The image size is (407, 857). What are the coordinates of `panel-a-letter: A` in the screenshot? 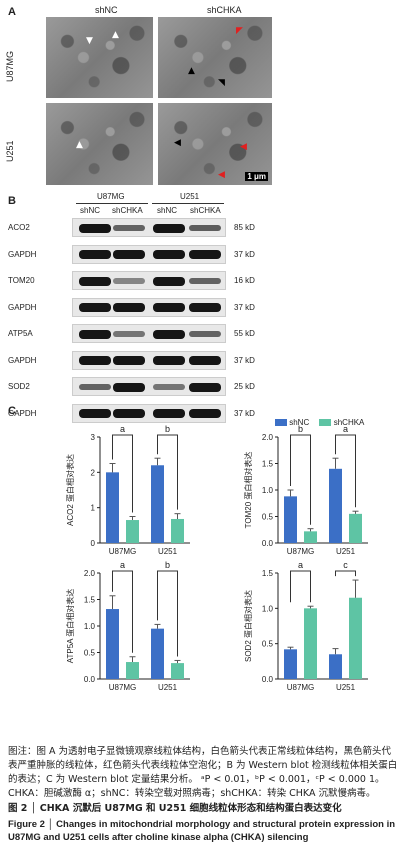 It's located at (12, 12).